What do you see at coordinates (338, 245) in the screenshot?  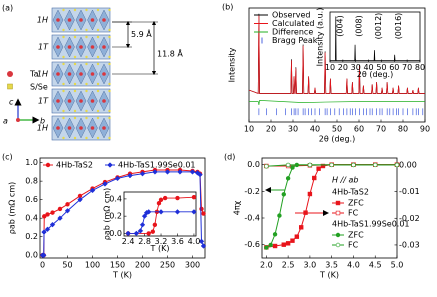 I see `legend-marker` at bounding box center [338, 245].